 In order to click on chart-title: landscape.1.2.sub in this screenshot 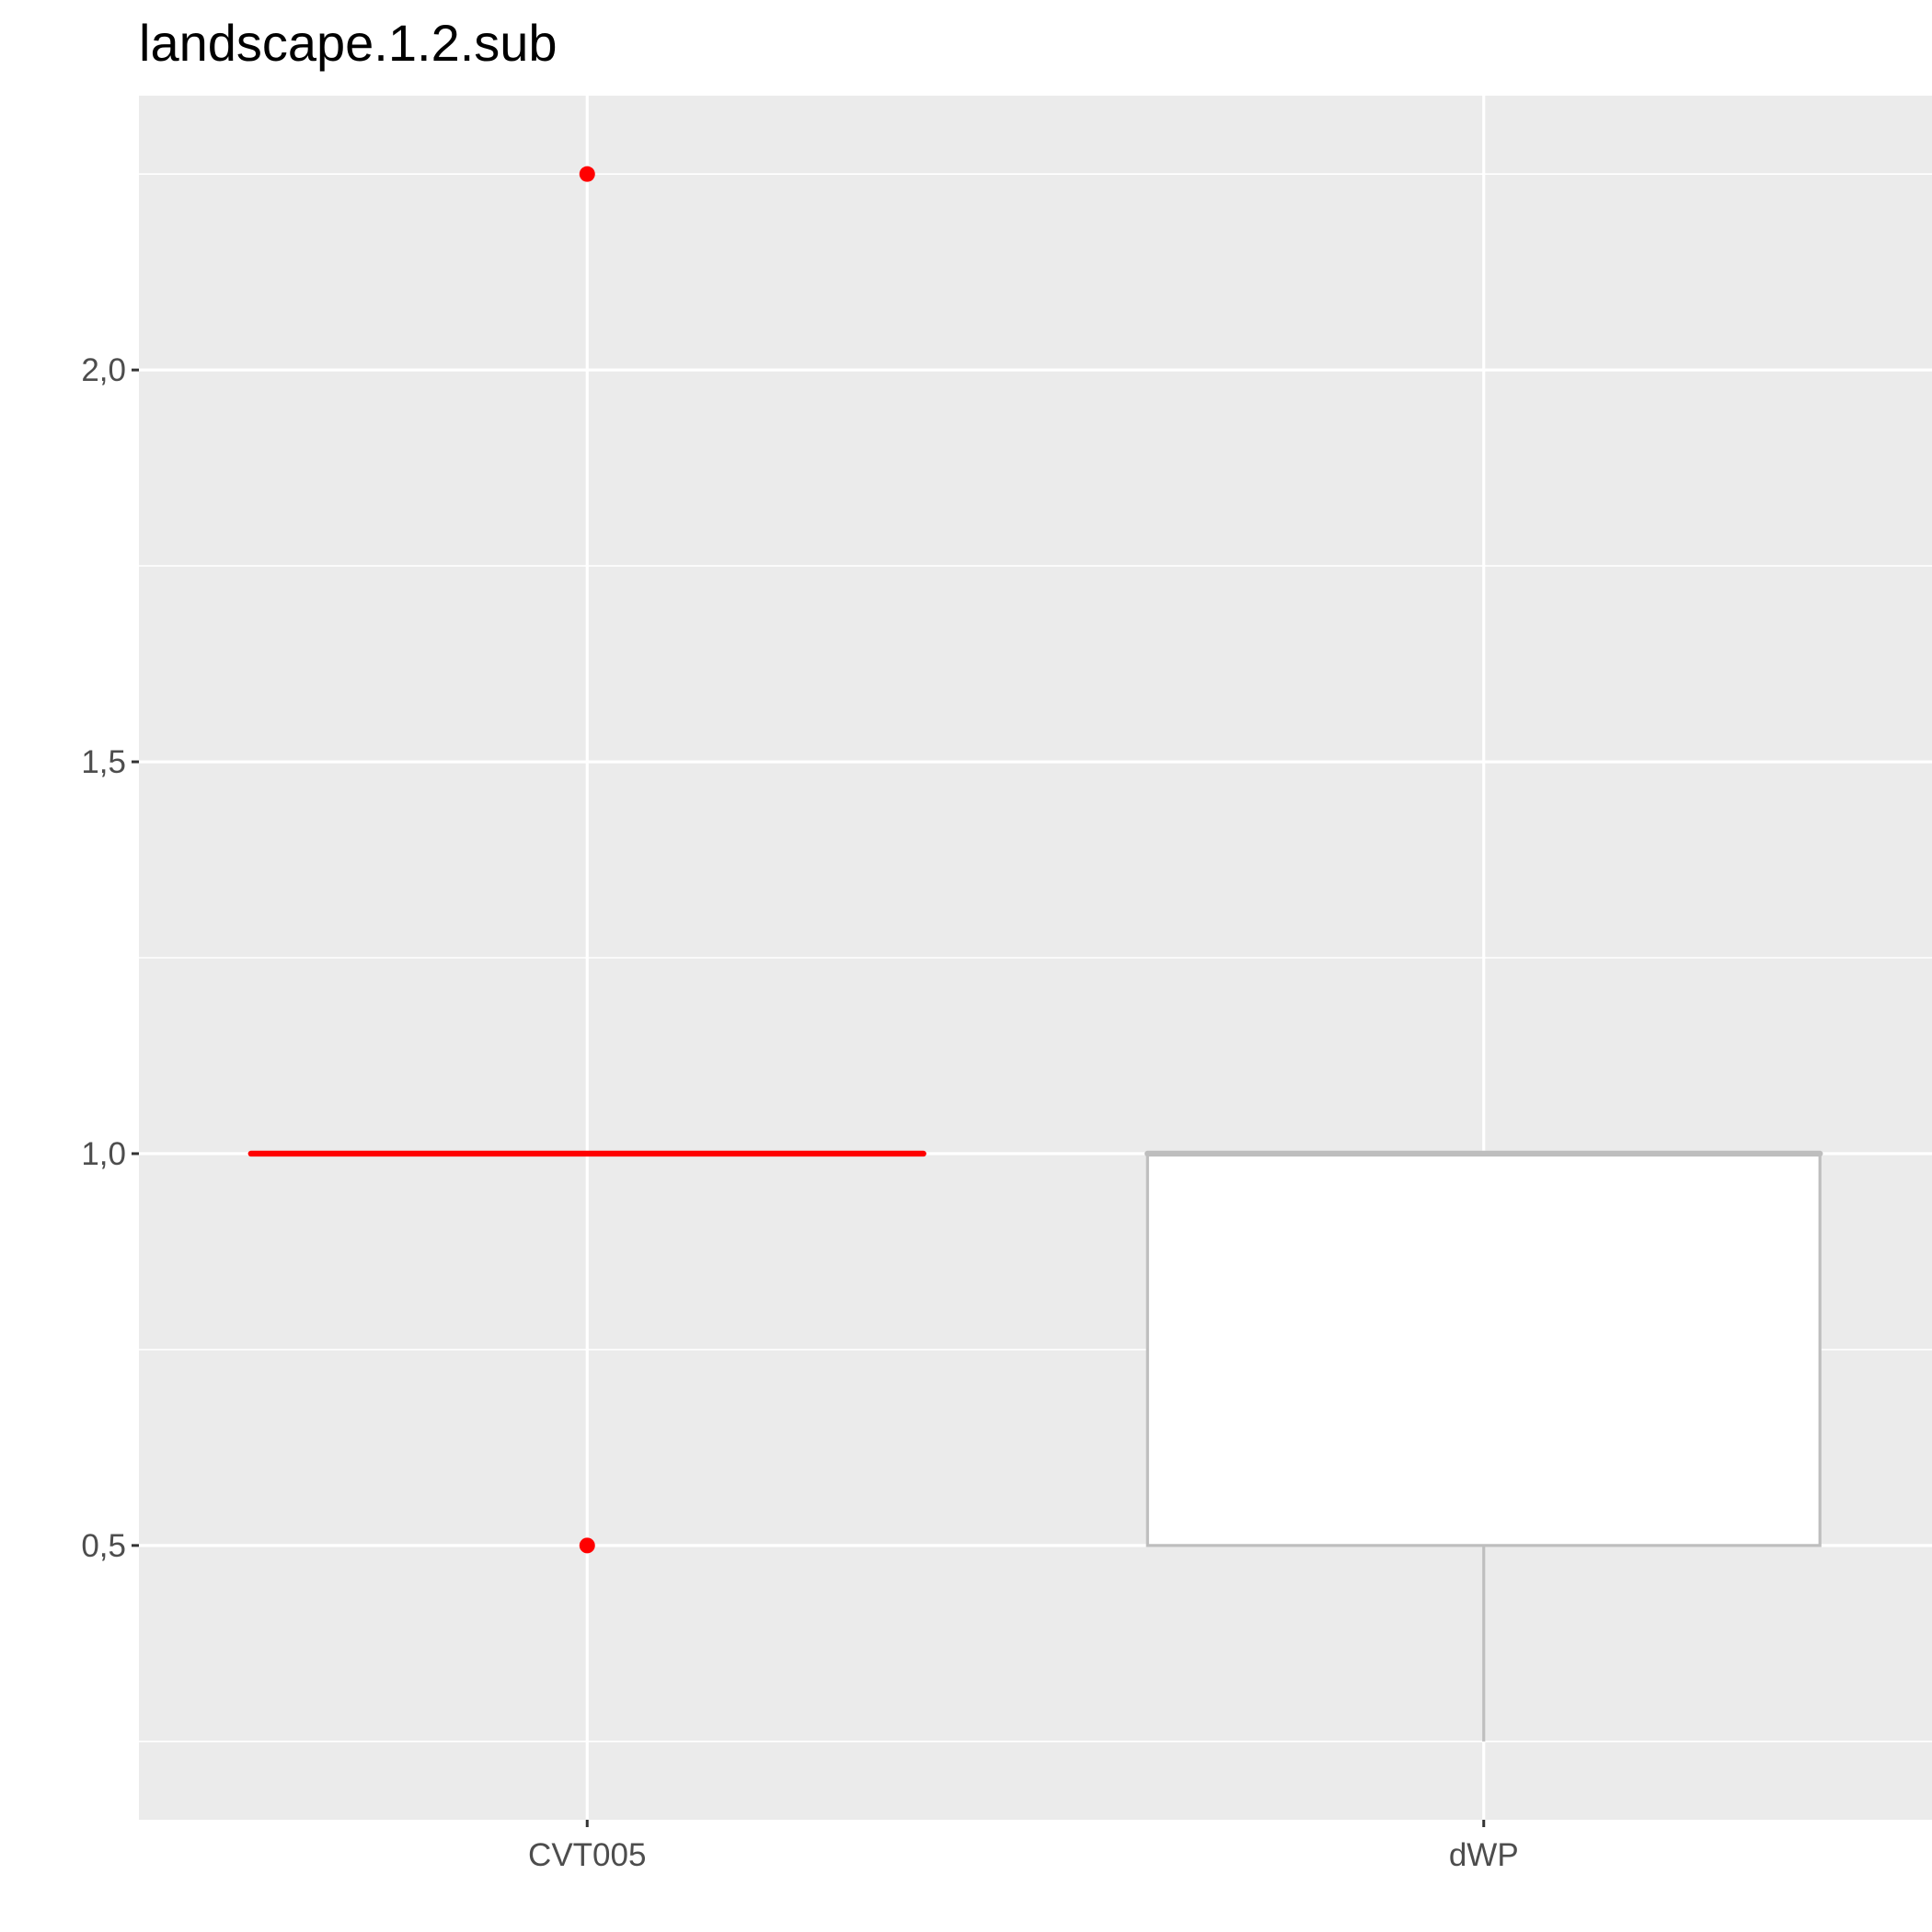, I will do `click(348, 43)`.